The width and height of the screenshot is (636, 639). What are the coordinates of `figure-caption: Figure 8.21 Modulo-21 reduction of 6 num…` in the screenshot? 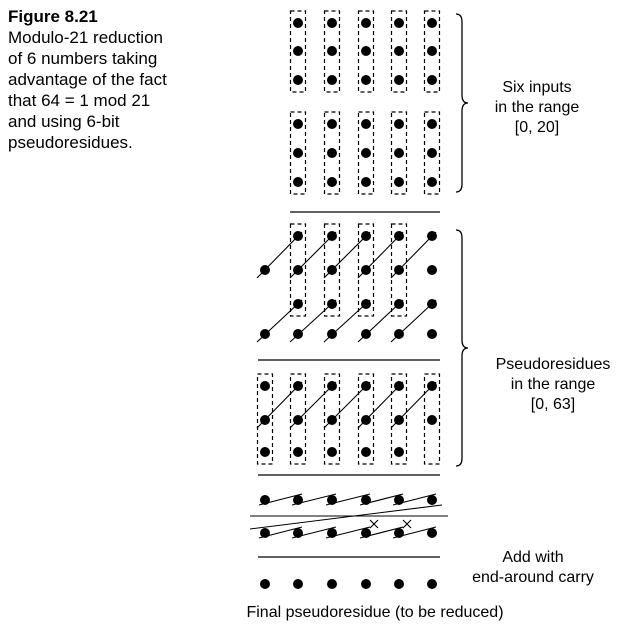 It's located at (108, 79).